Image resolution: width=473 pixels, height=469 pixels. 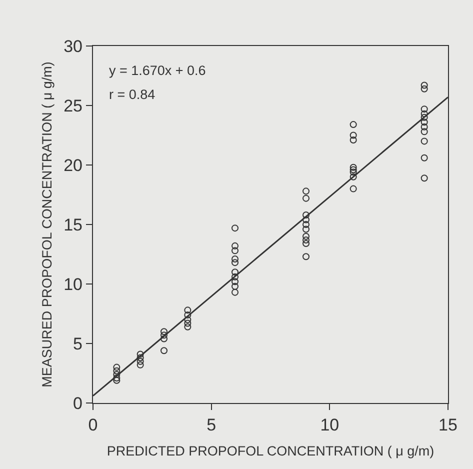 I want to click on y-tick-label: 25, so click(x=73, y=106).